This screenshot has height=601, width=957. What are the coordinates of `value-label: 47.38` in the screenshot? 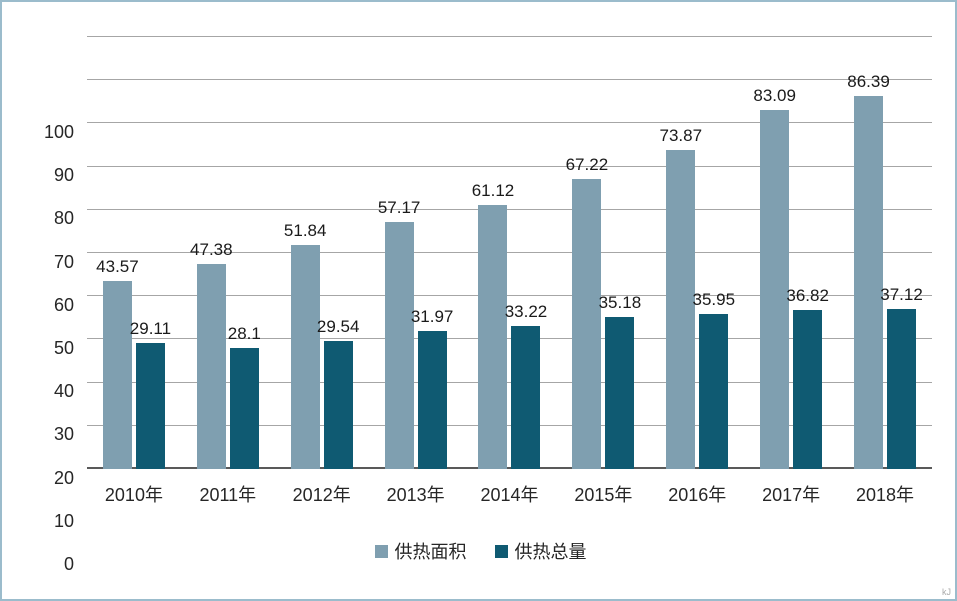 It's located at (211, 250).